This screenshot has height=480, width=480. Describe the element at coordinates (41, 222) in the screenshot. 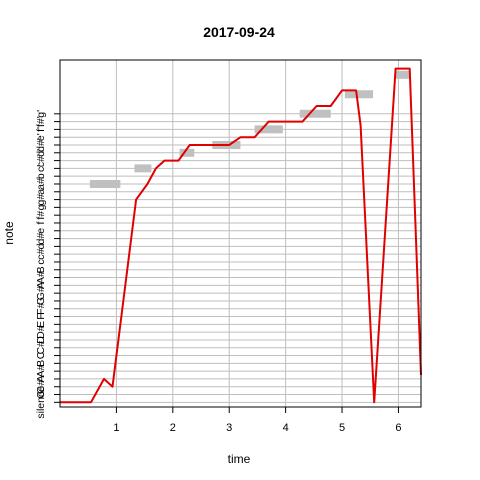

I see `y-tick-label: f` at that location.